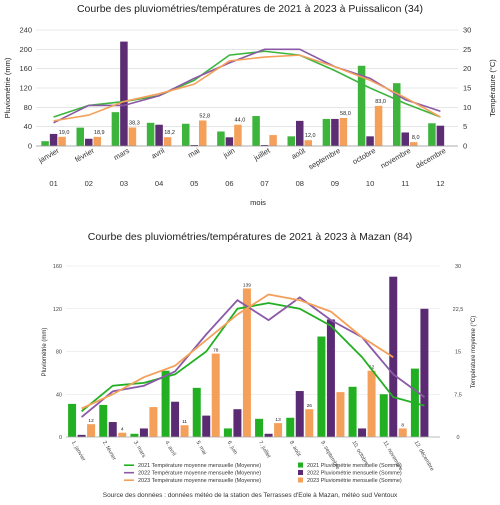  What do you see at coordinates (53, 183) in the screenshot?
I see `chart1-month-number: 01` at bounding box center [53, 183].